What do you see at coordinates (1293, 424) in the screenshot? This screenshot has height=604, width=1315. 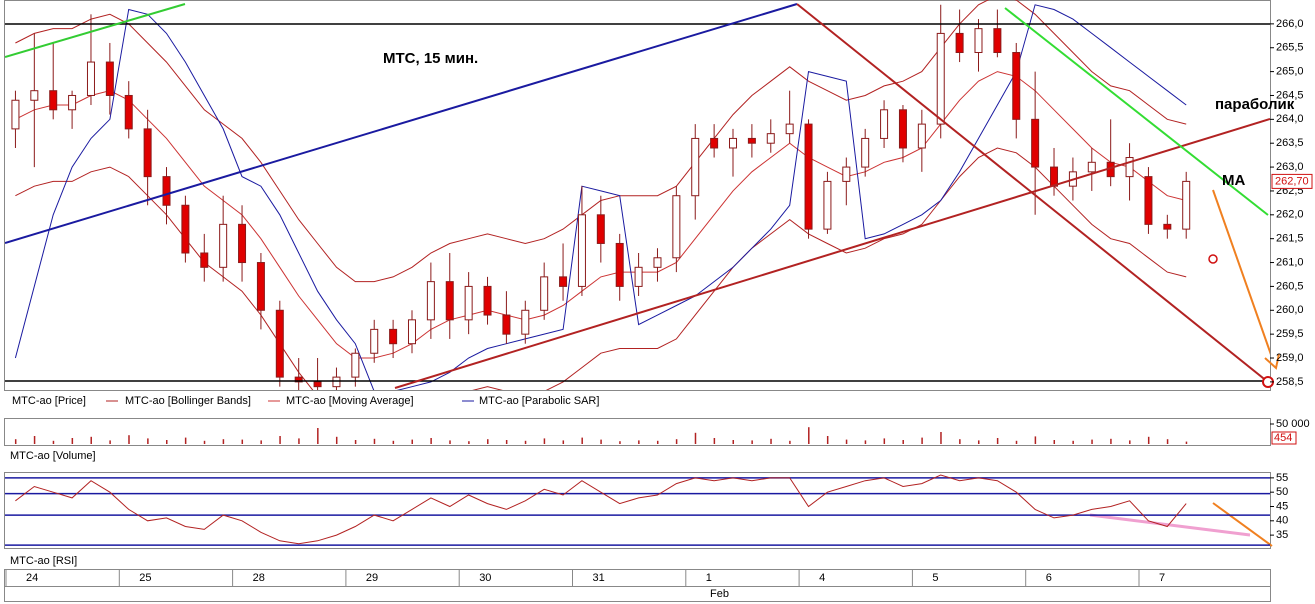 I see `y-tick-label: 50 000` at bounding box center [1293, 424].